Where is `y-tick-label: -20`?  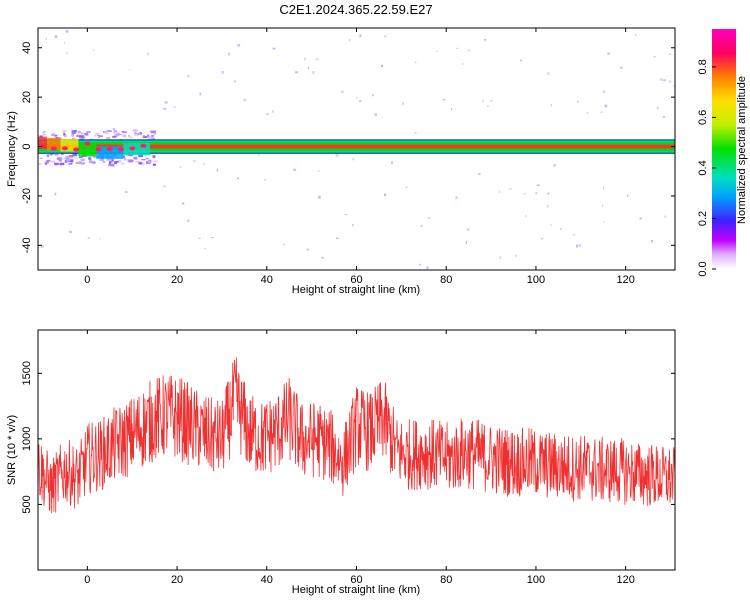
y-tick-label: -20 is located at coordinates (27, 196).